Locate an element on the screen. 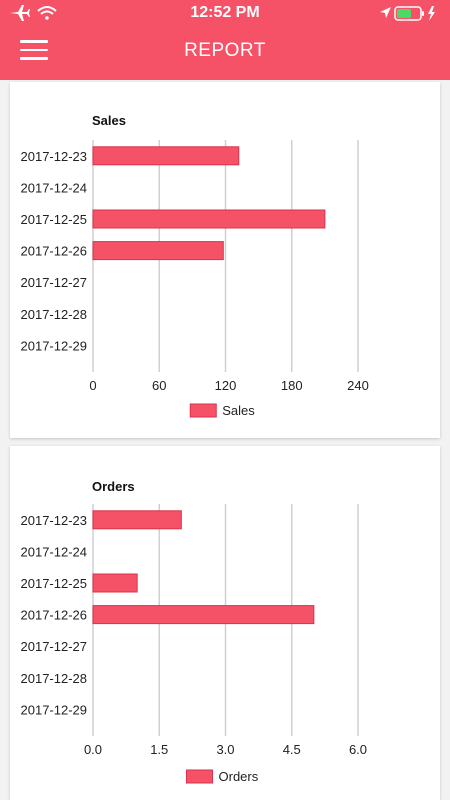 The height and width of the screenshot is (800, 450). legend-label: Sales is located at coordinates (238, 410).